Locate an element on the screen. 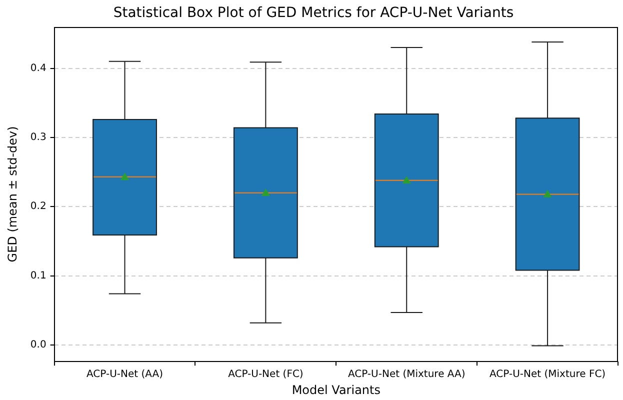 The height and width of the screenshot is (400, 623). y-tick-label: 0.1 is located at coordinates (38, 276).